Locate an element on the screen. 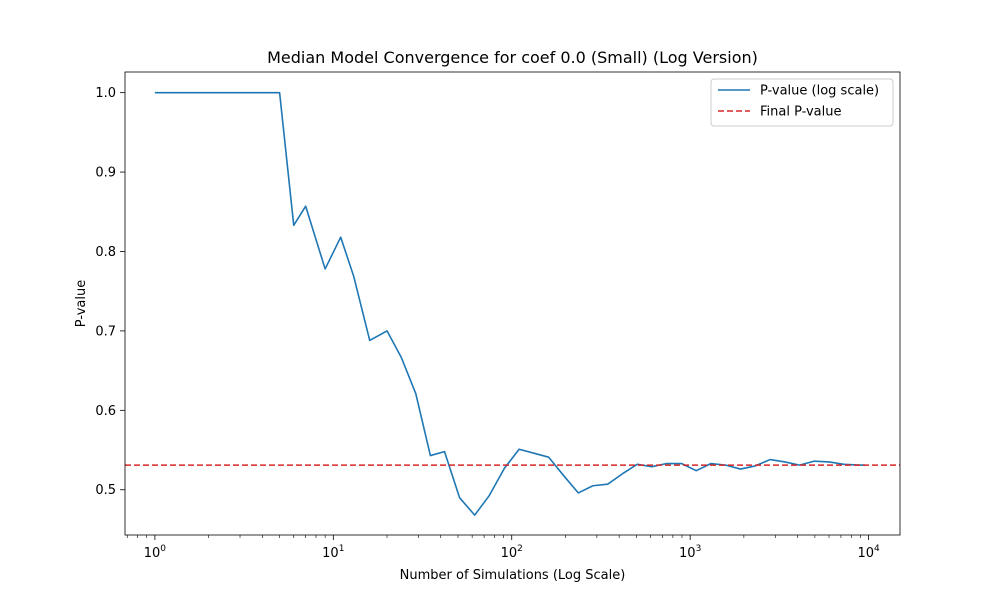 Image resolution: width=1000 pixels, height=600 pixels. y-tick-label: 0.5 is located at coordinates (105, 490).